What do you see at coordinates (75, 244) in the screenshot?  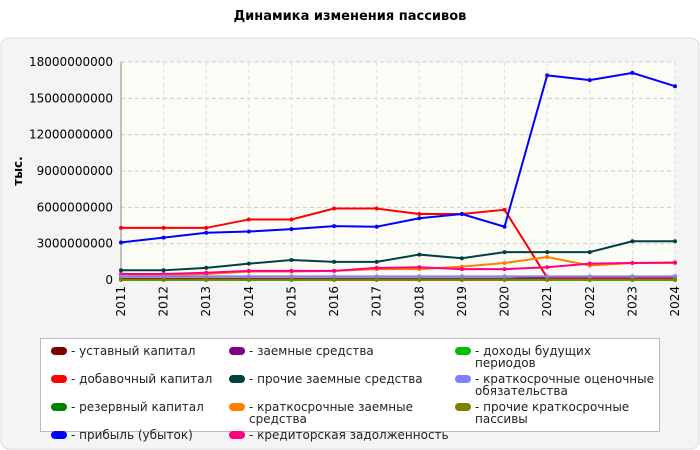 I see `y-tick-label: 3000000000` at bounding box center [75, 244].